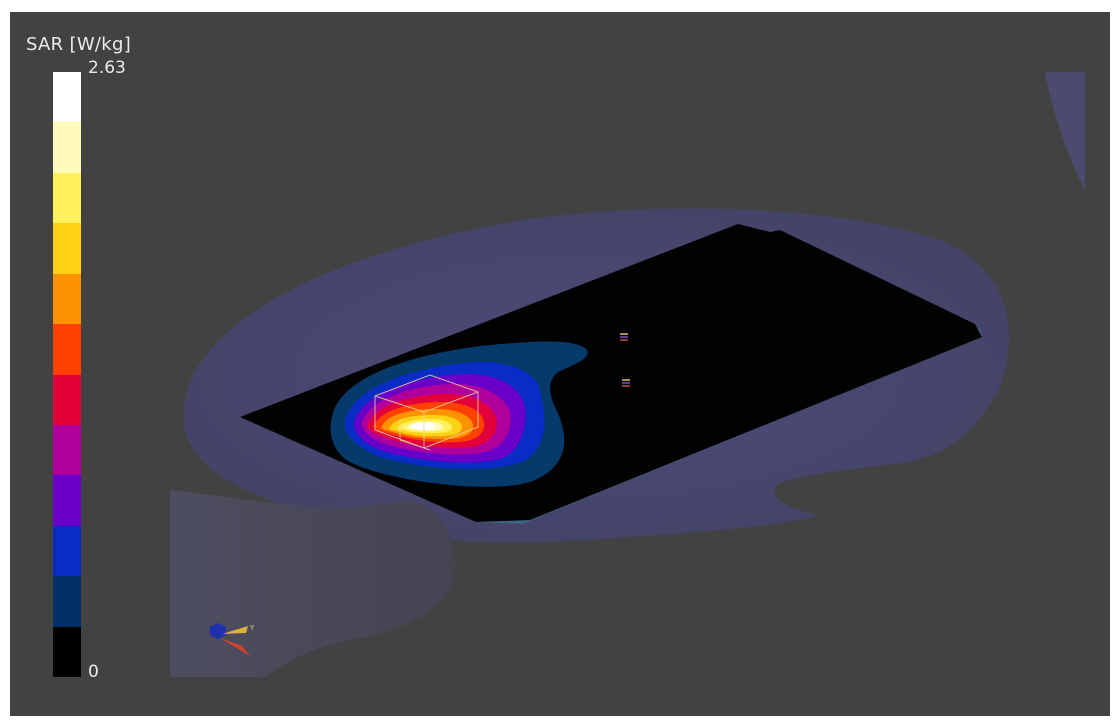 Image resolution: width=1118 pixels, height=727 pixels. I want to click on colorbar-min-label: 0, so click(93, 672).